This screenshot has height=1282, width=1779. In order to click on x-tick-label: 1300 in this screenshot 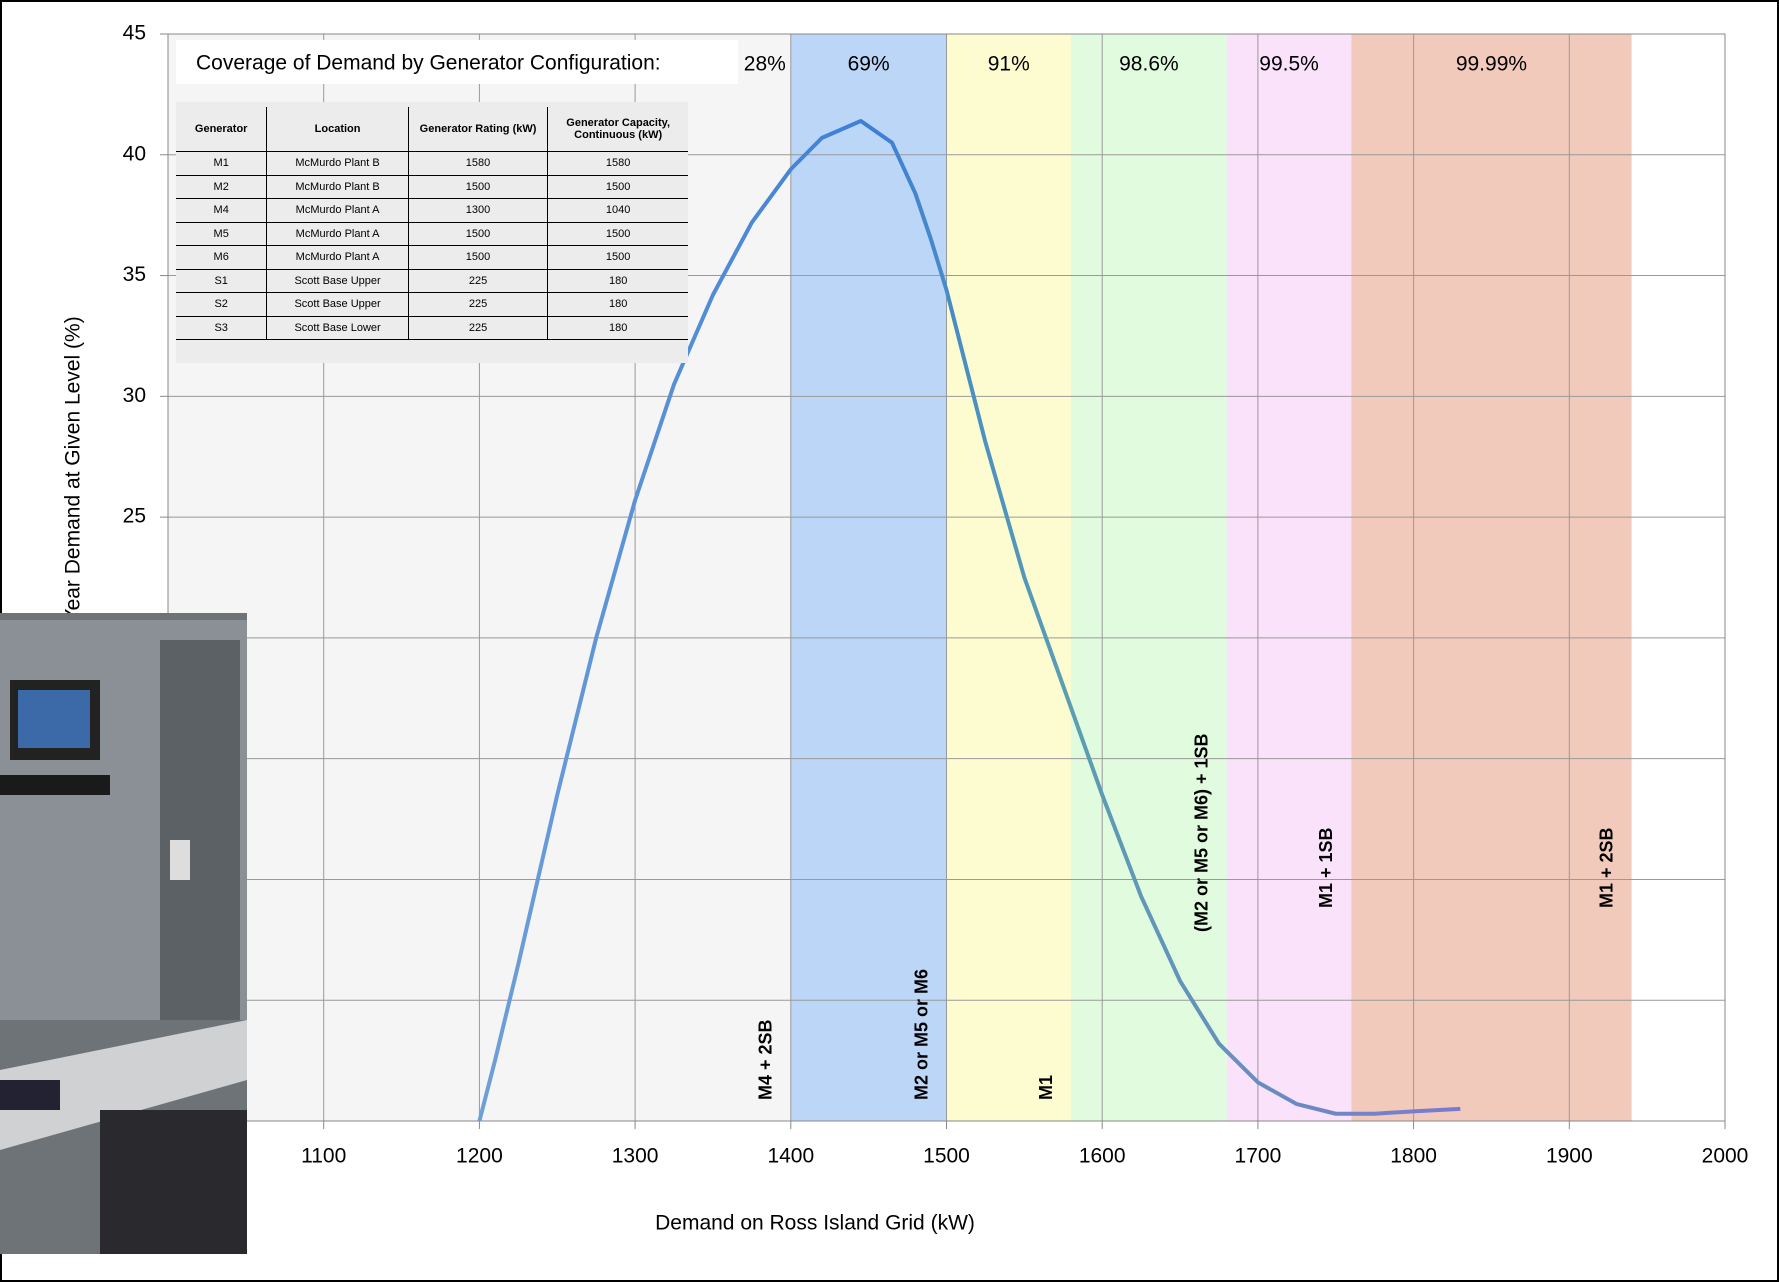, I will do `click(635, 1156)`.